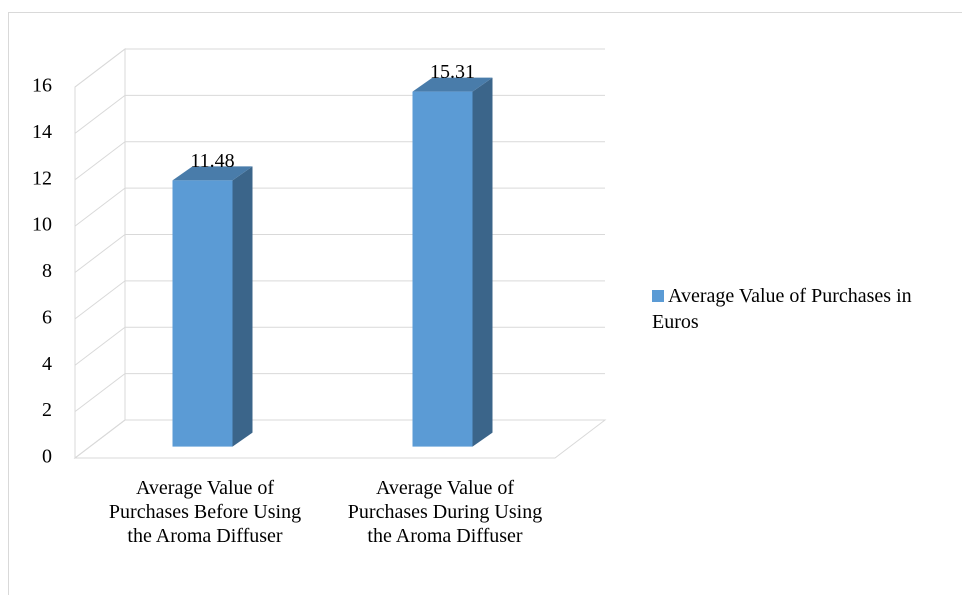 This screenshot has height=595, width=962. Describe the element at coordinates (42, 225) in the screenshot. I see `y-tick-label: 10` at that location.